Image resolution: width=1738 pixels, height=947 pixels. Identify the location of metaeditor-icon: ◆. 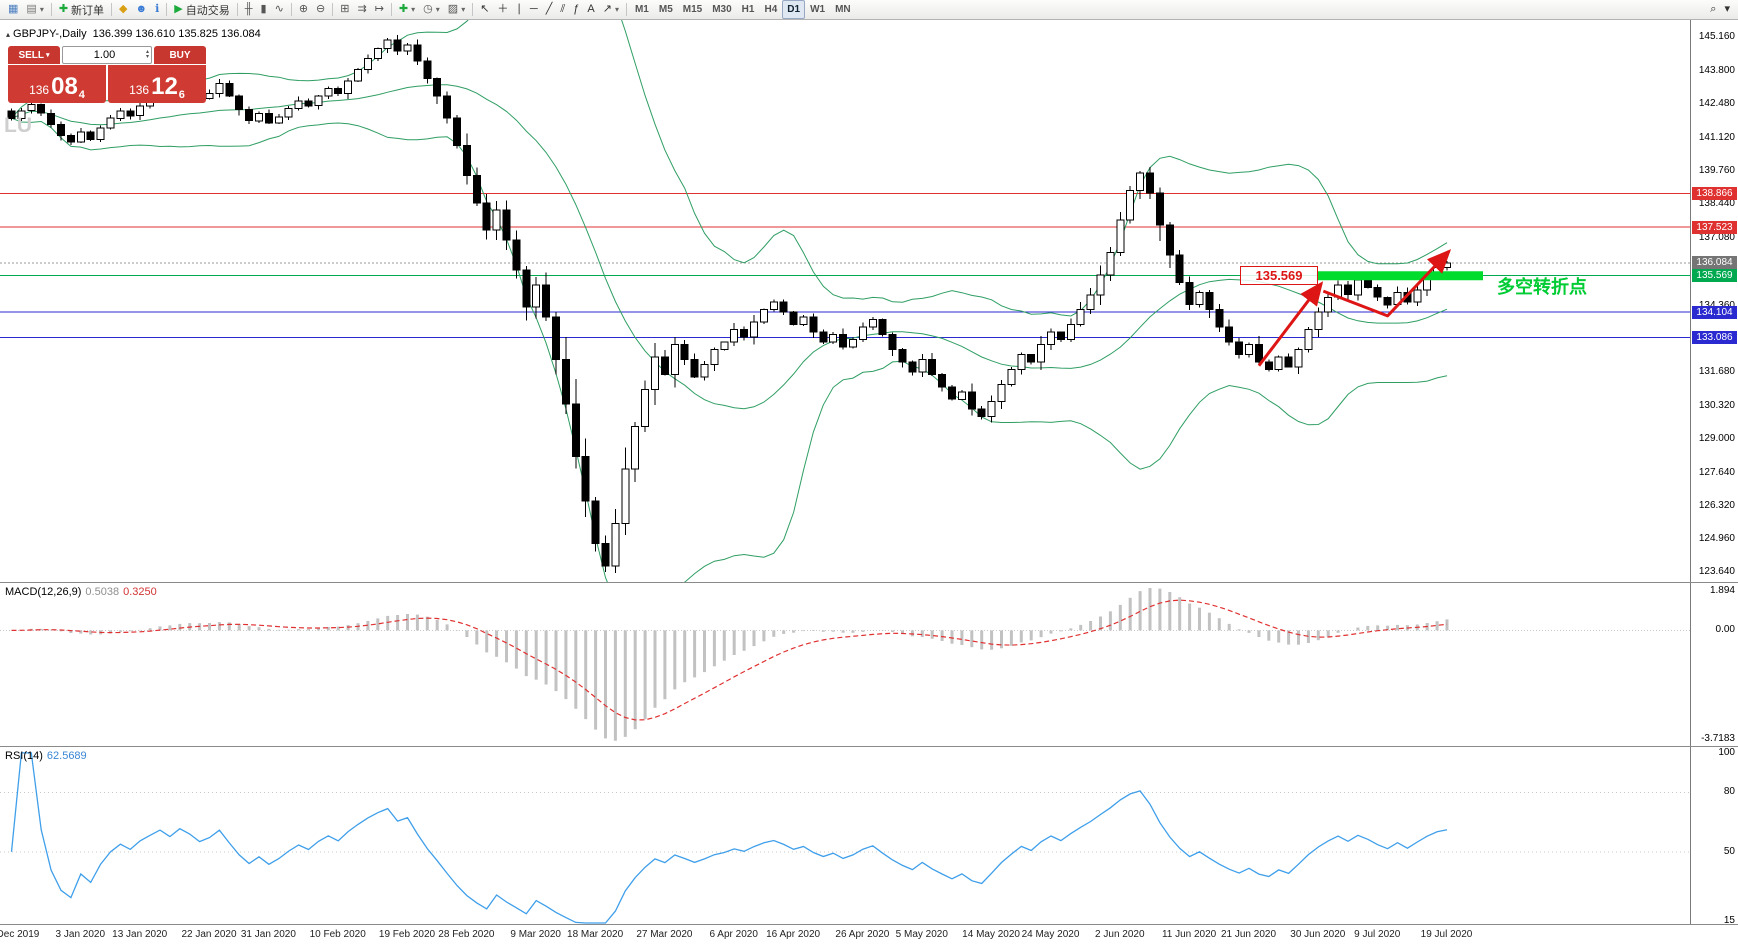
(123, 9).